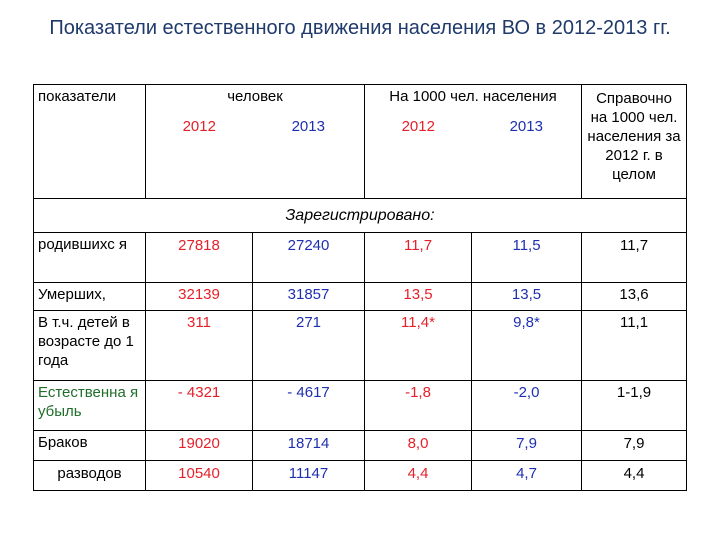 This screenshot has width=720, height=540. I want to click on row-label: В т.ч. детей в возрасте до 1 года, so click(86, 341).